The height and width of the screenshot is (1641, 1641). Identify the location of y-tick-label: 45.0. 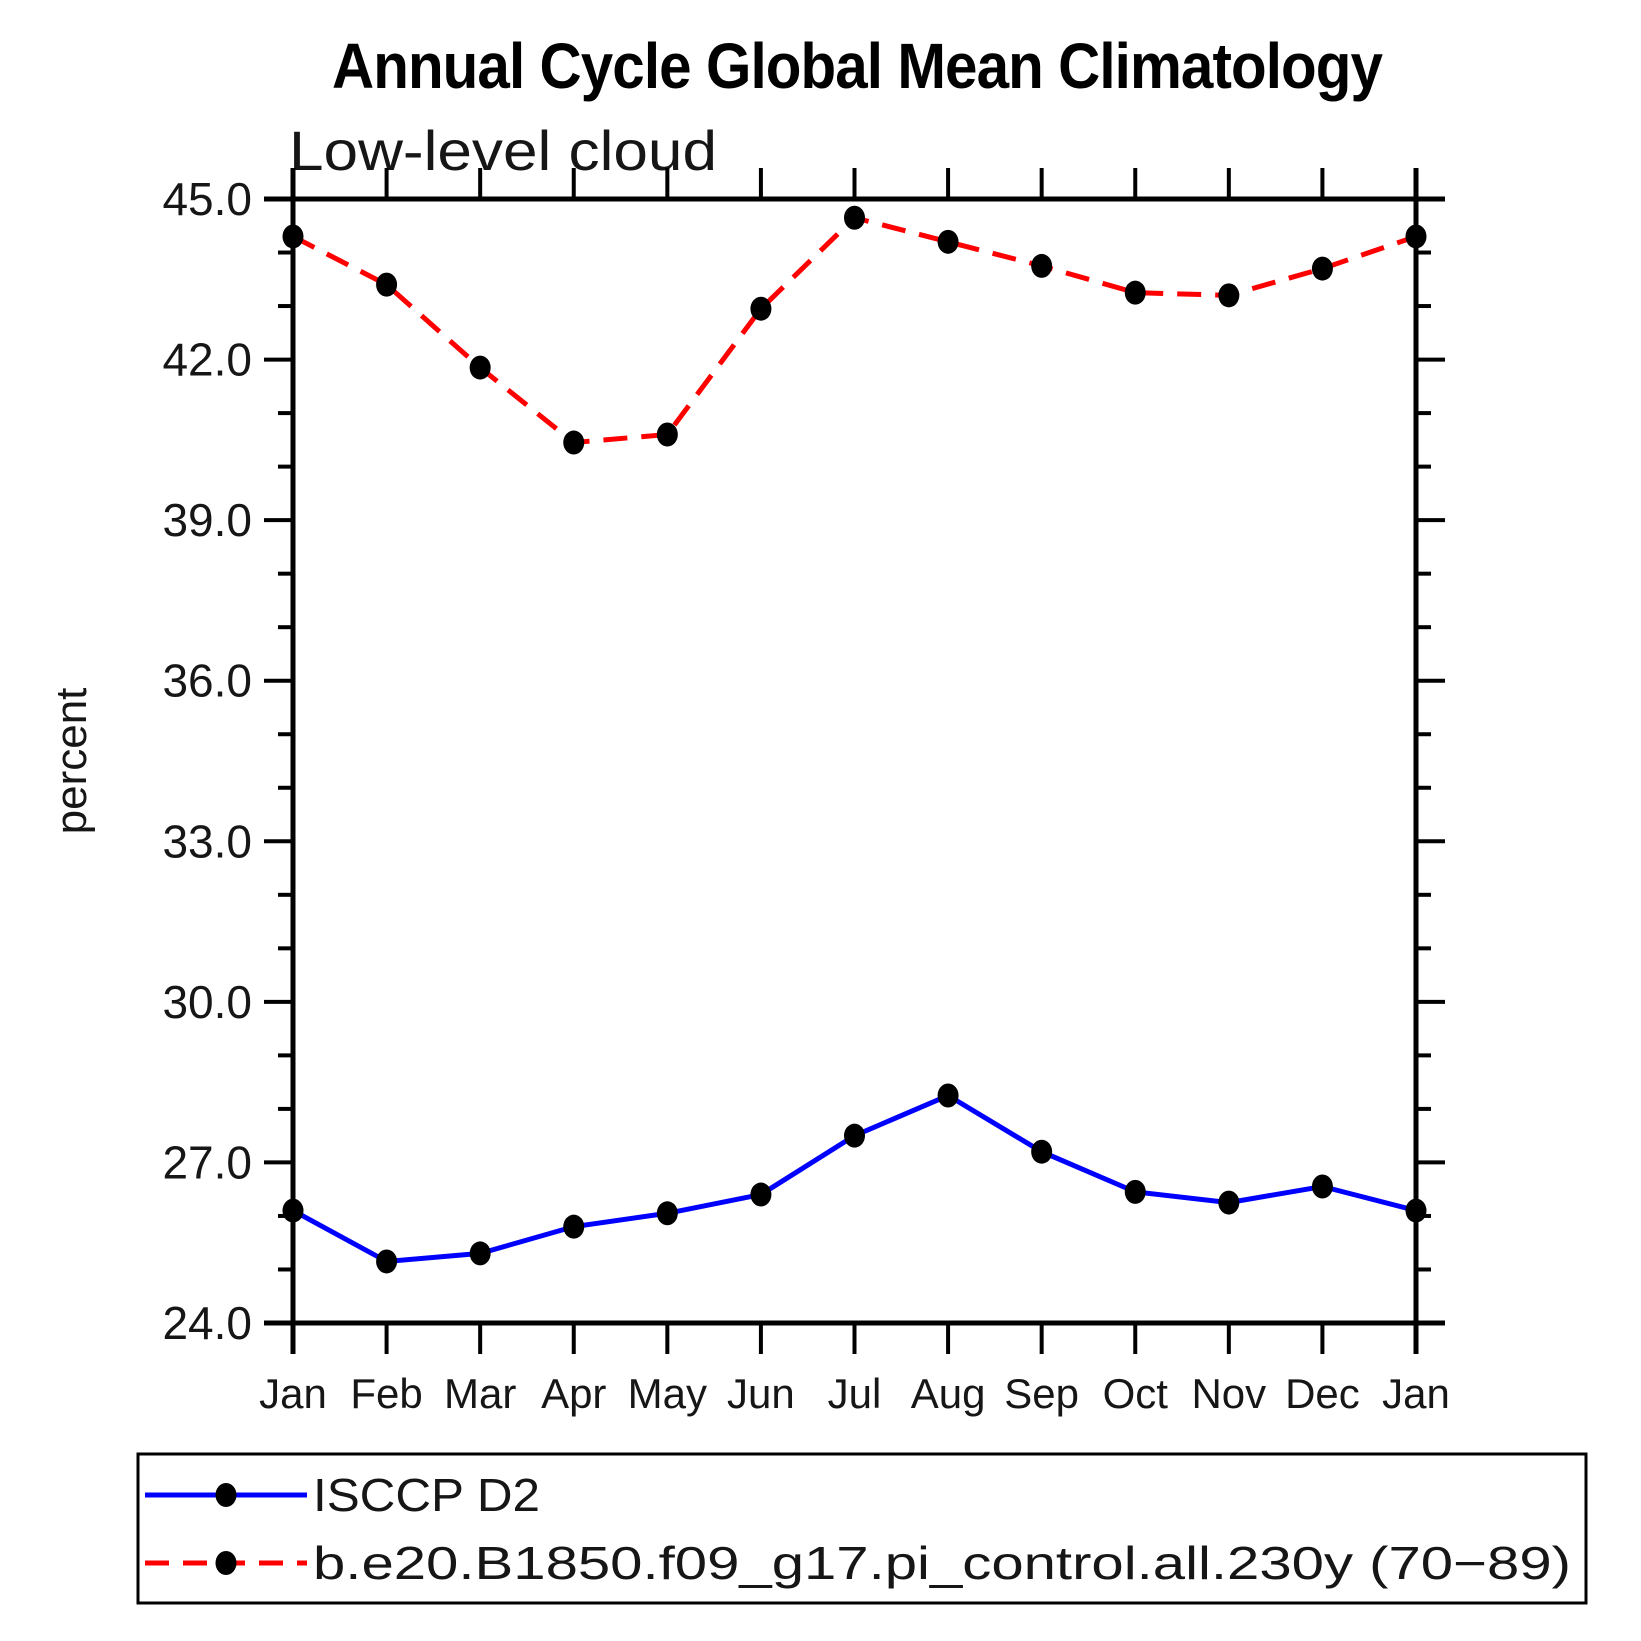
(207, 199).